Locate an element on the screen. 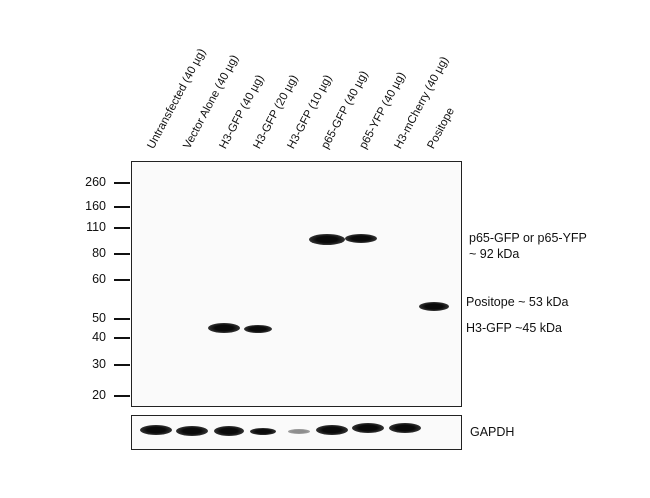  lane-label-positope: Positope is located at coordinates (441, 128).